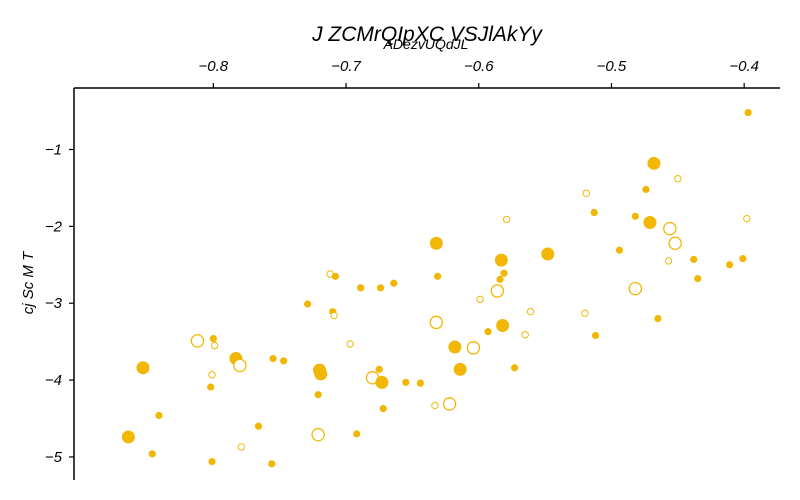  I want to click on x-tick-label: −0.5, so click(612, 66).